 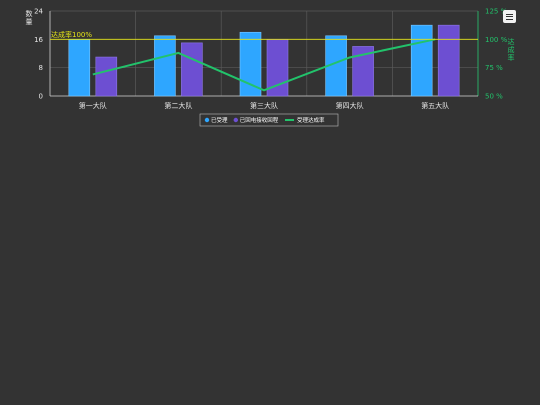 What do you see at coordinates (509, 16) in the screenshot?
I see `hamburger-menu-icon` at bounding box center [509, 16].